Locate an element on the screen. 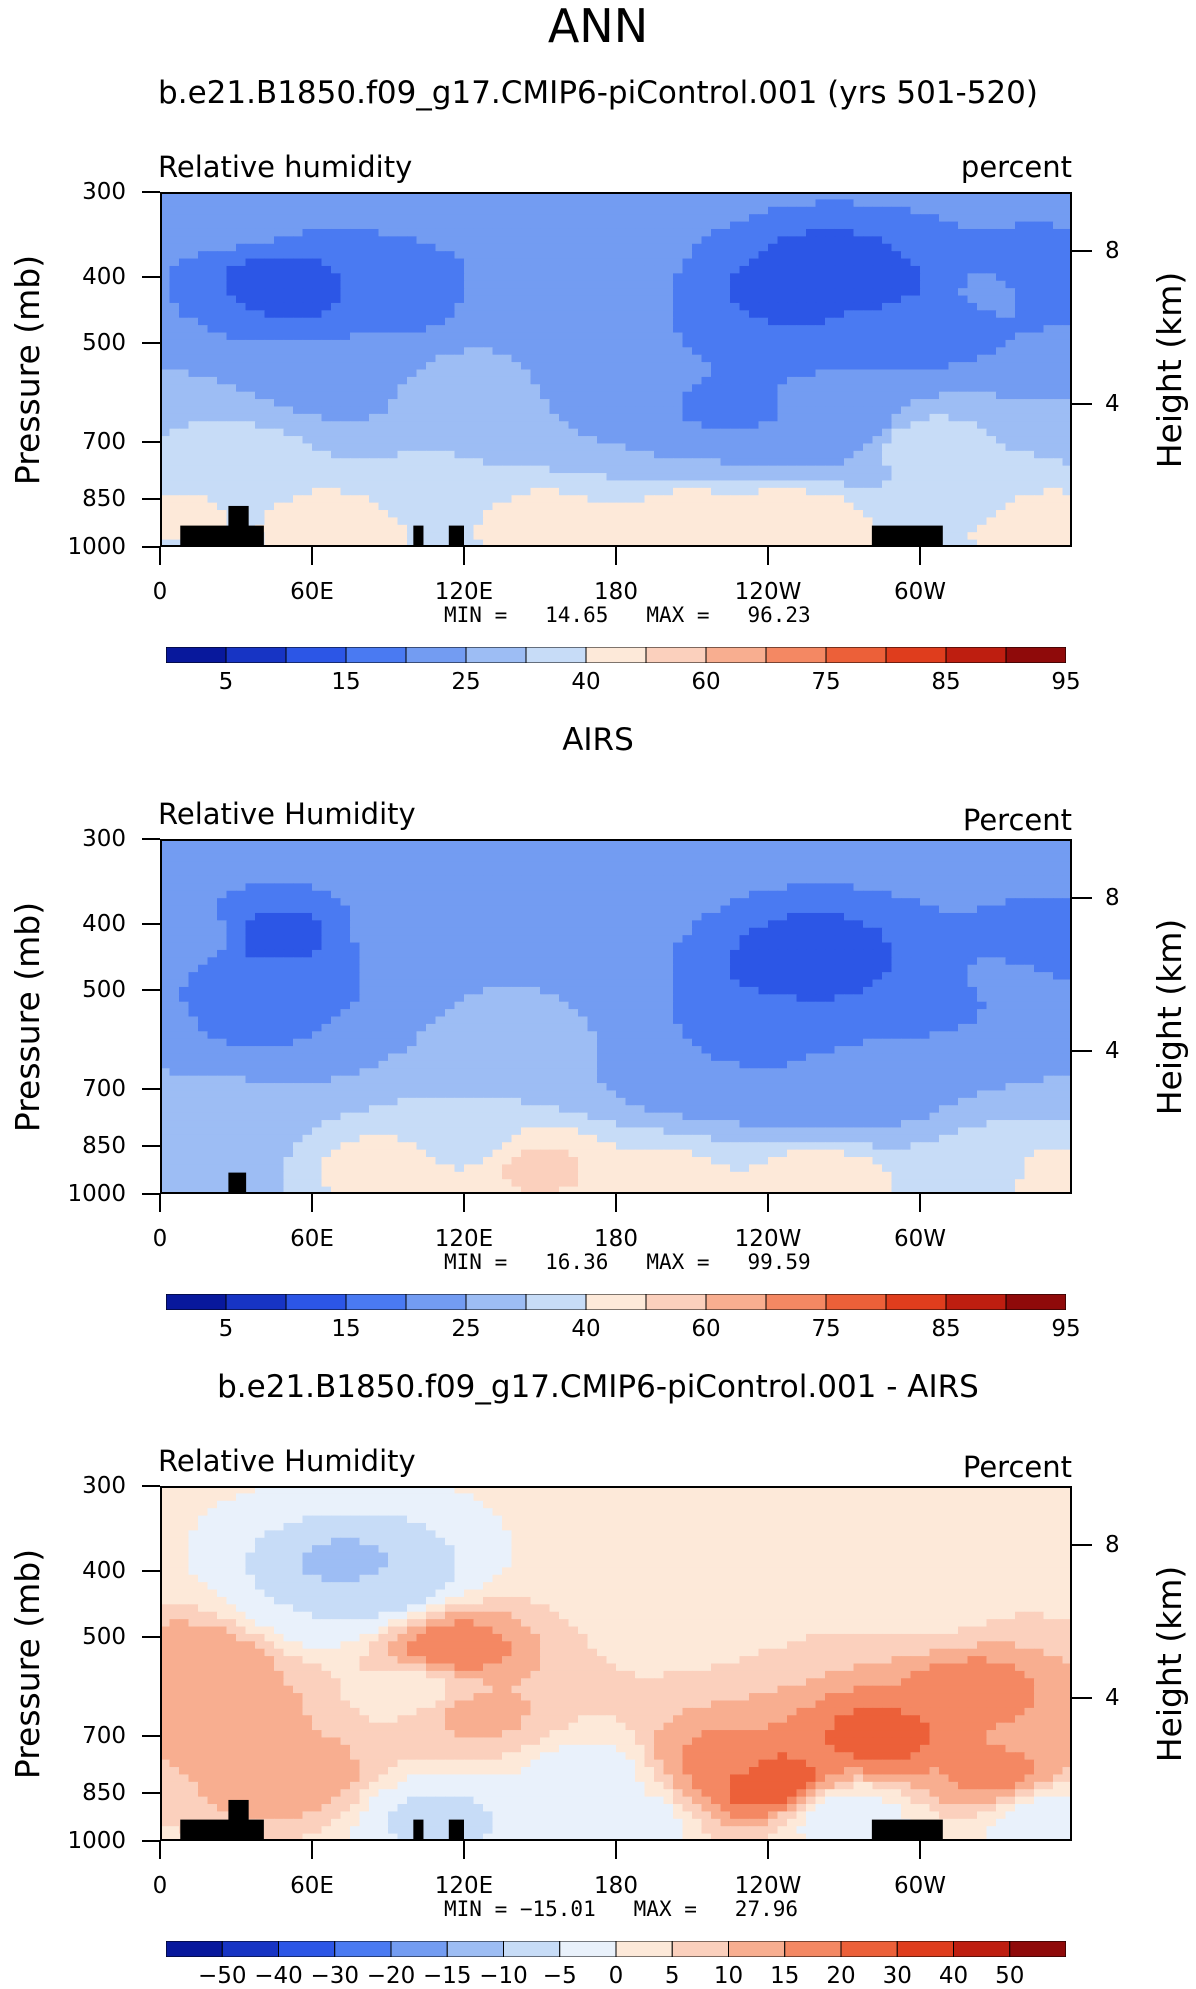  y-axis-right-title: Height (km) is located at coordinates (1170, 370).